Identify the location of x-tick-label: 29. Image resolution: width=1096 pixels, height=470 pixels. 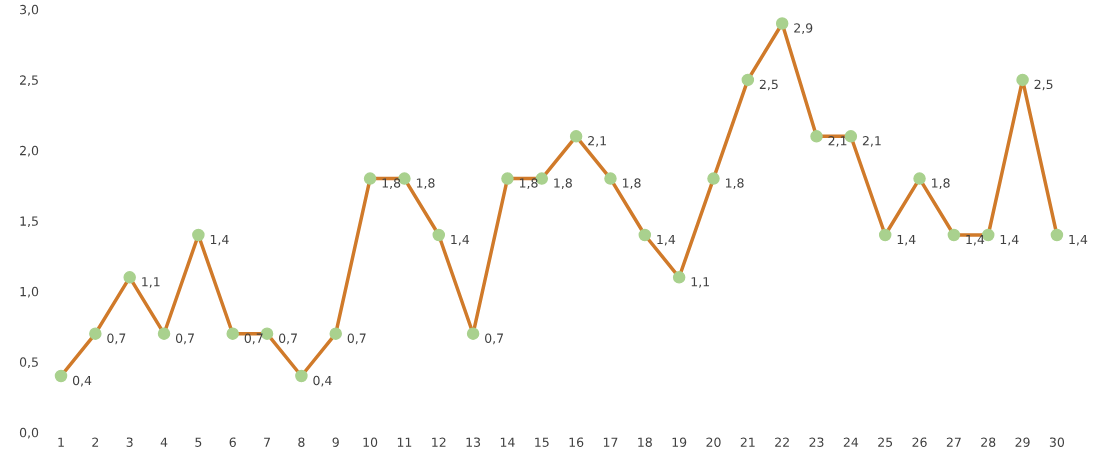
(1022, 442).